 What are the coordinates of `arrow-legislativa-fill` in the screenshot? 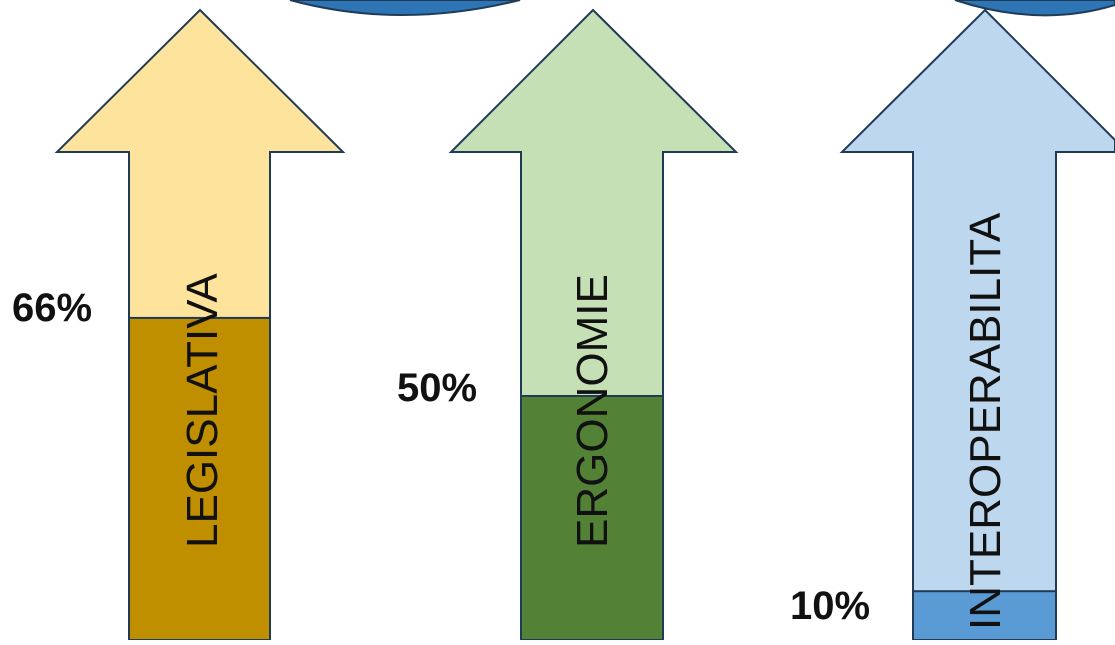 It's located at (199, 478).